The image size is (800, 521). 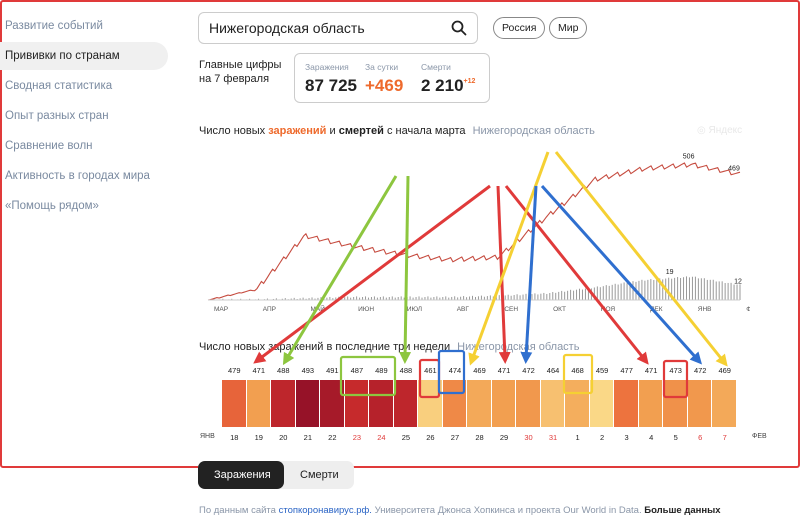 I want to click on heatmap-value-label: 474, so click(x=455, y=370).